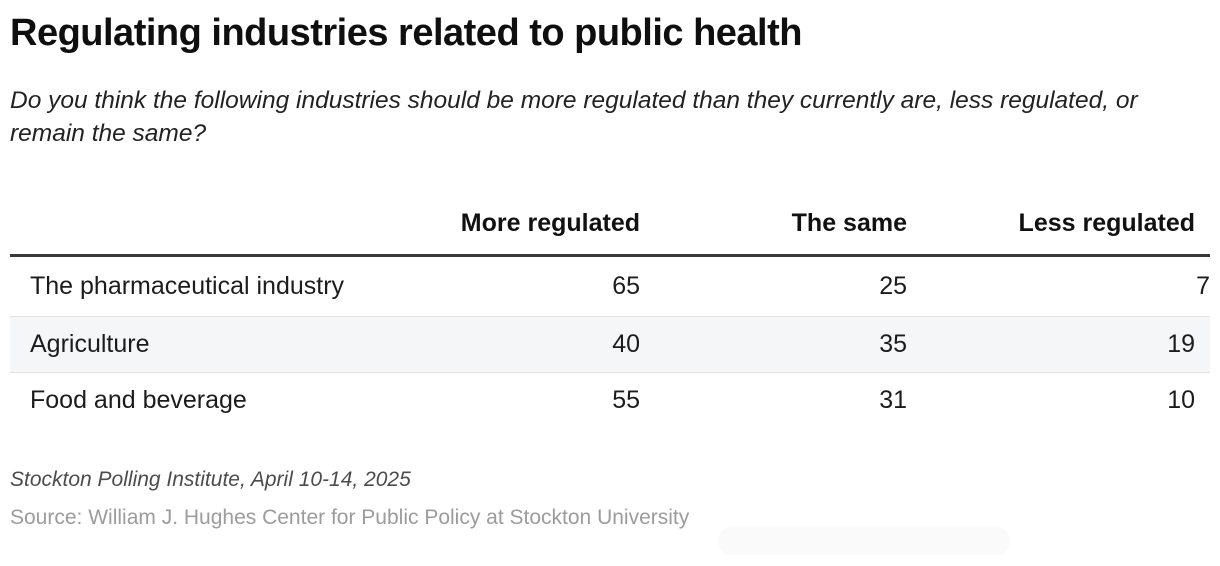  I want to click on column-header-more-regulated: More regulated, so click(495, 228).